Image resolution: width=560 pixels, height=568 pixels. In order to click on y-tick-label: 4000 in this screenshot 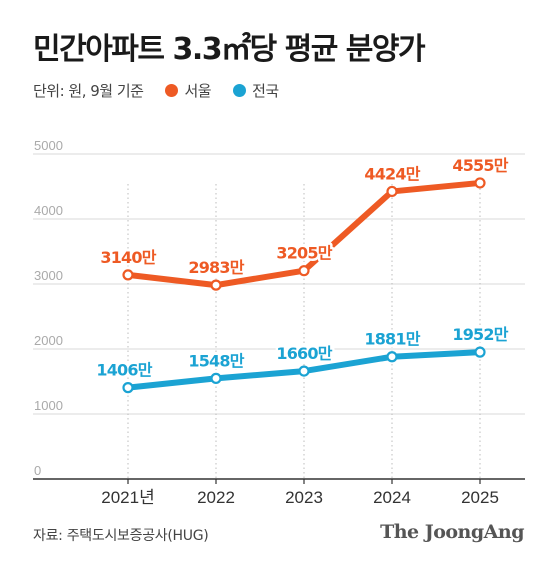, I will do `click(48, 210)`.